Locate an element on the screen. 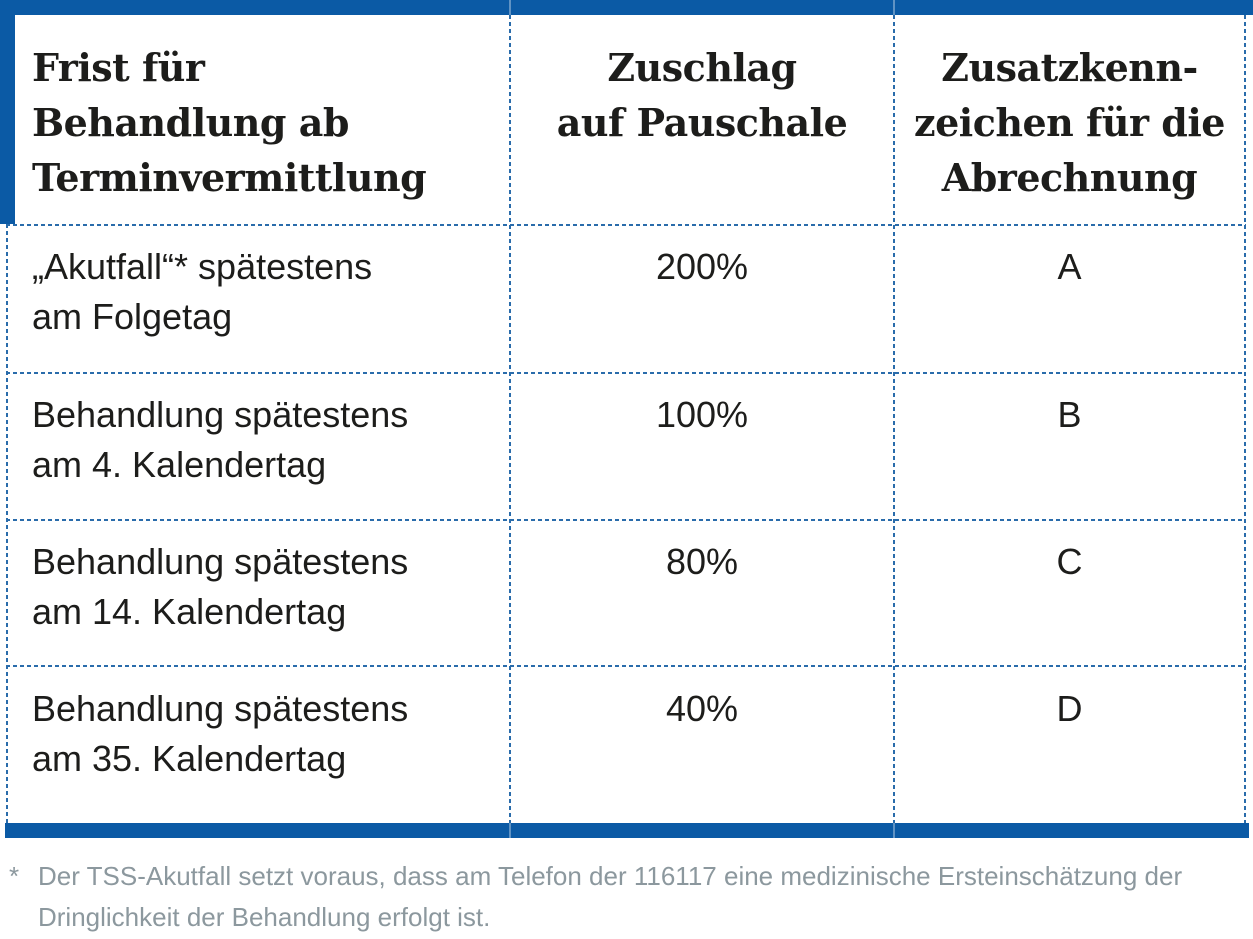 This screenshot has width=1253, height=939. table-top-bar is located at coordinates (626, 7).